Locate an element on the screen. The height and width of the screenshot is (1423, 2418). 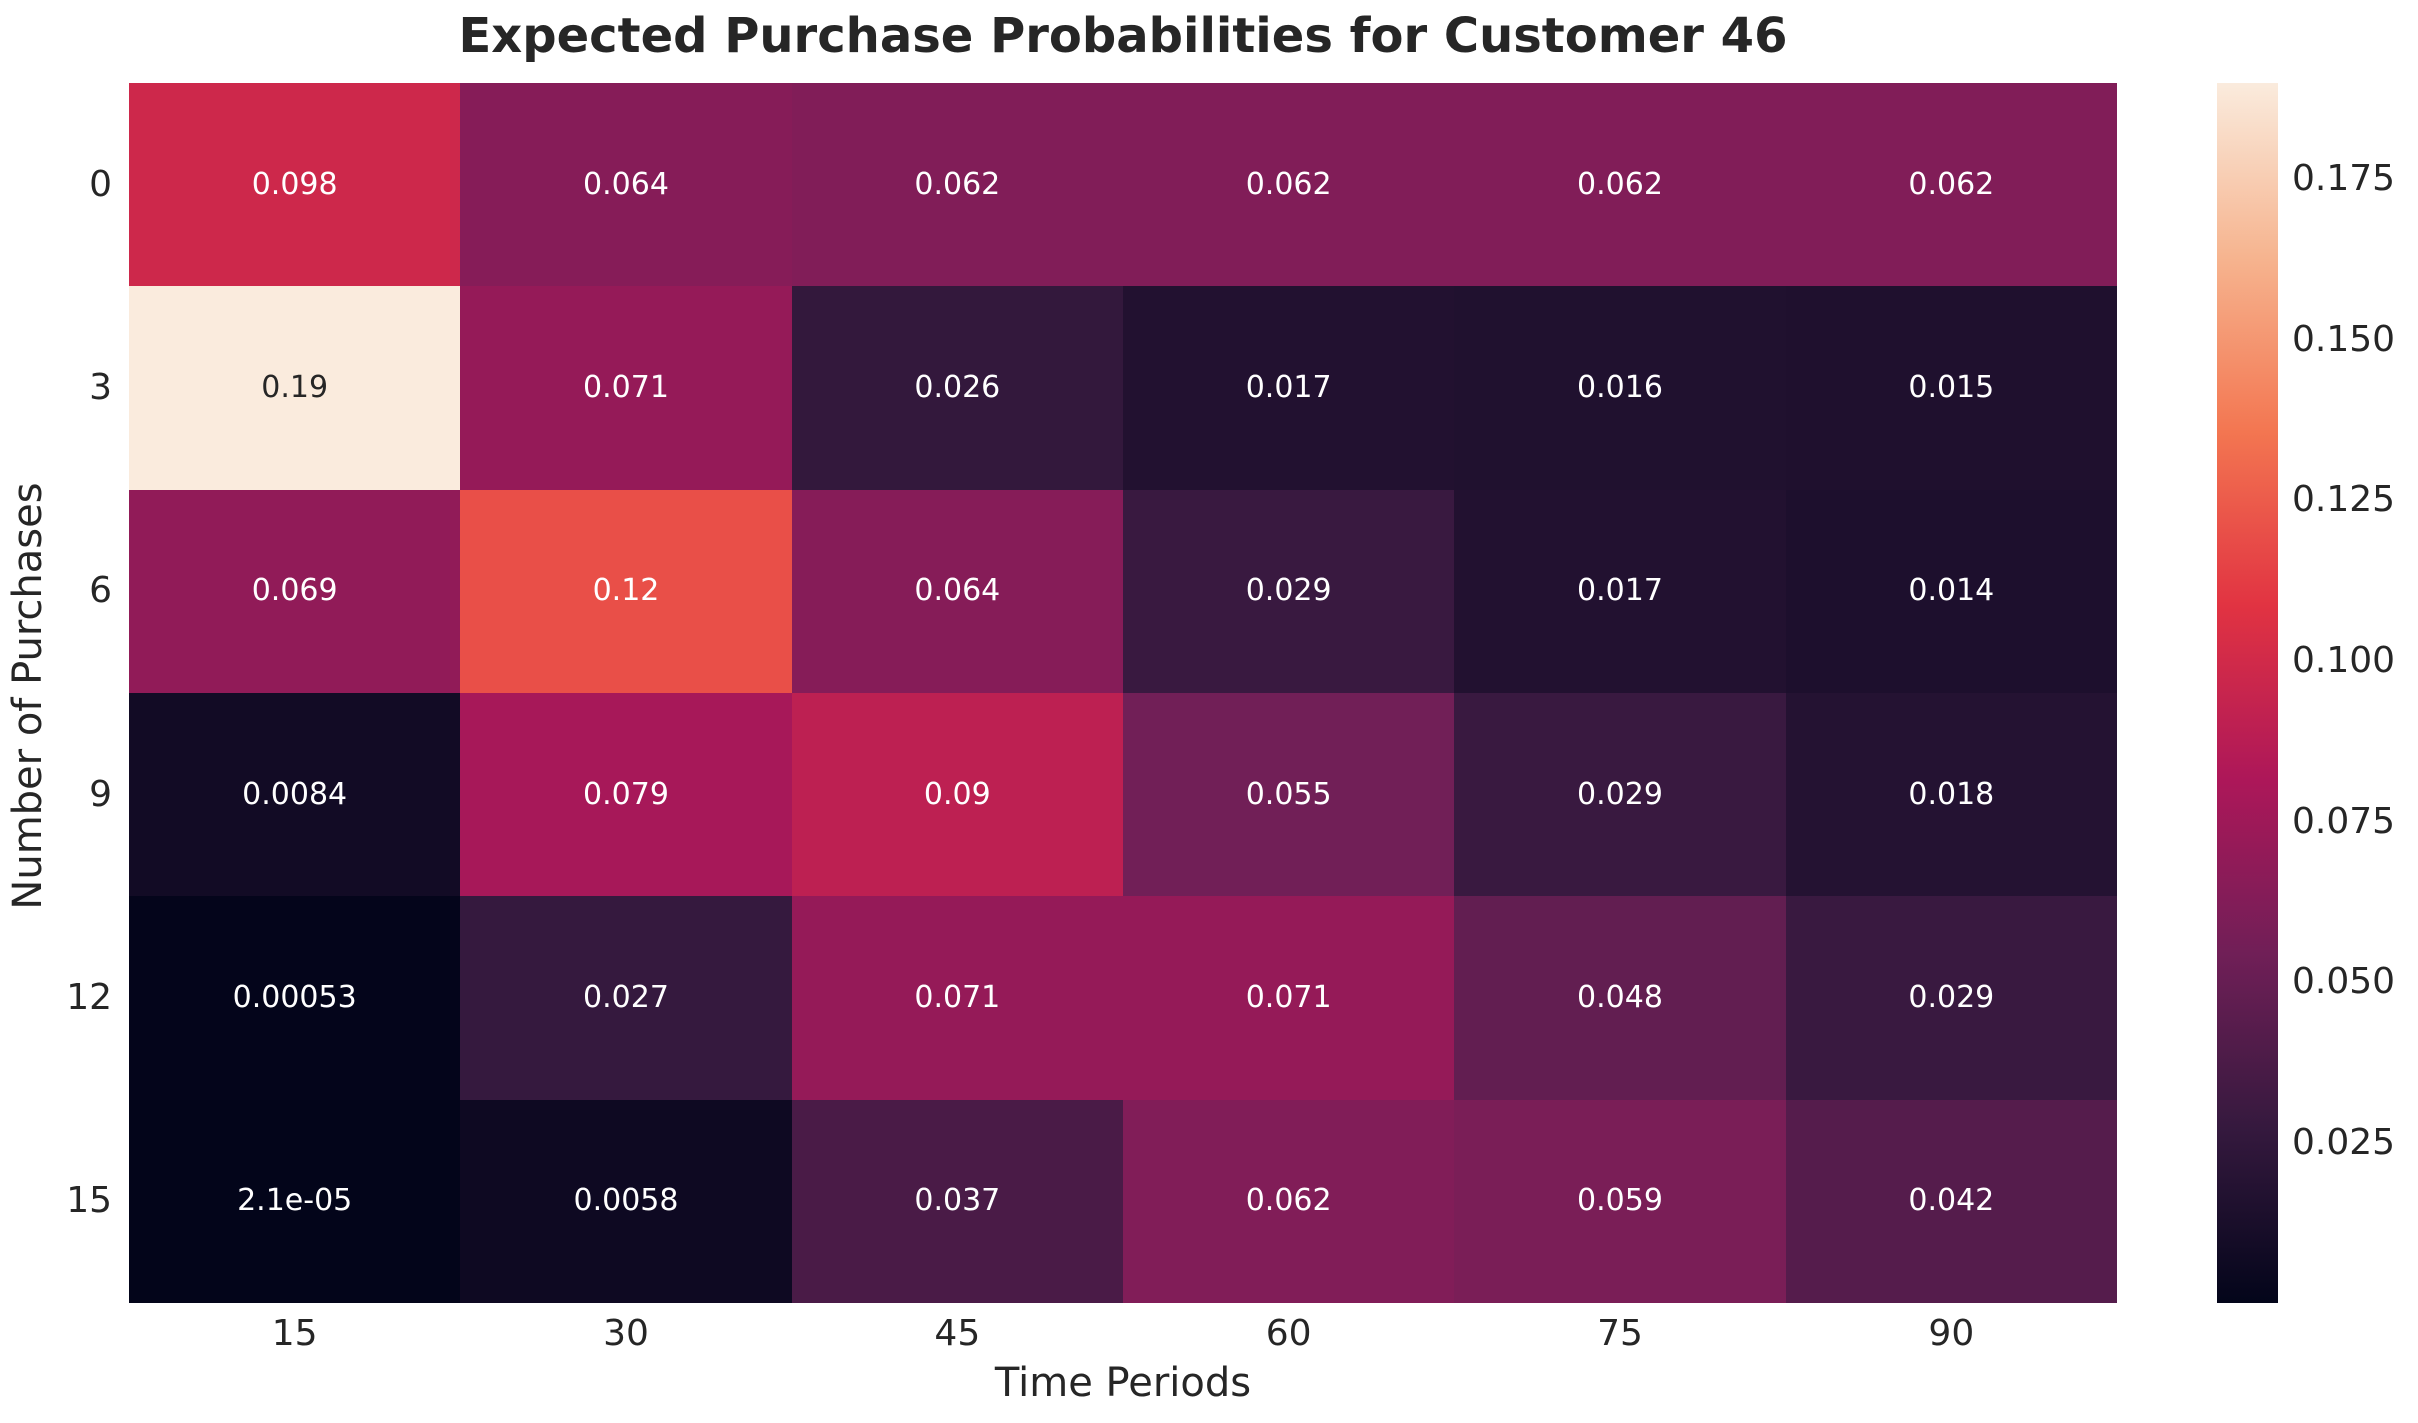
y-axis-label: Number of Purchases is located at coordinates (28, 696).